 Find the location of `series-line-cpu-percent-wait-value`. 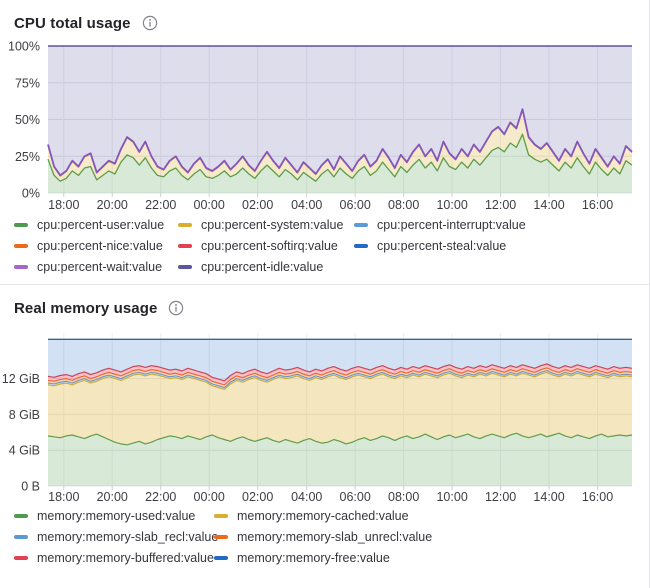

series-line-cpu-percent-wait-value is located at coordinates (340, 142).